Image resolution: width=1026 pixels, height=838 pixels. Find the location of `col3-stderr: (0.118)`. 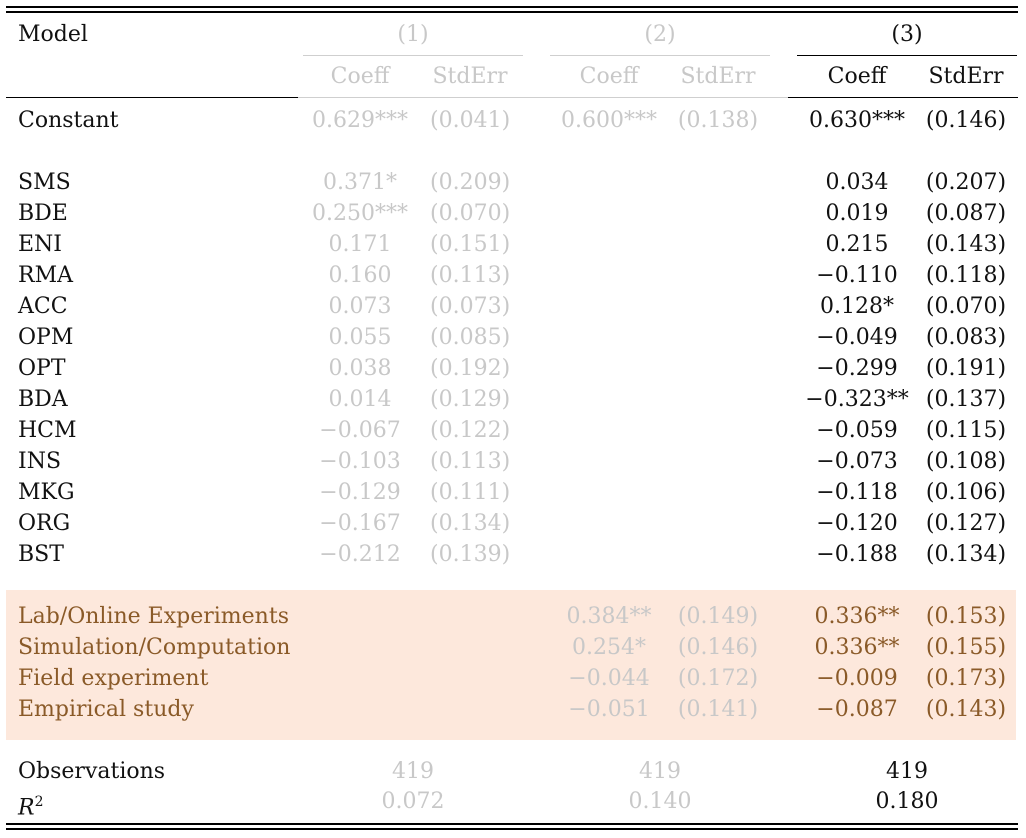

col3-stderr: (0.118) is located at coordinates (966, 275).